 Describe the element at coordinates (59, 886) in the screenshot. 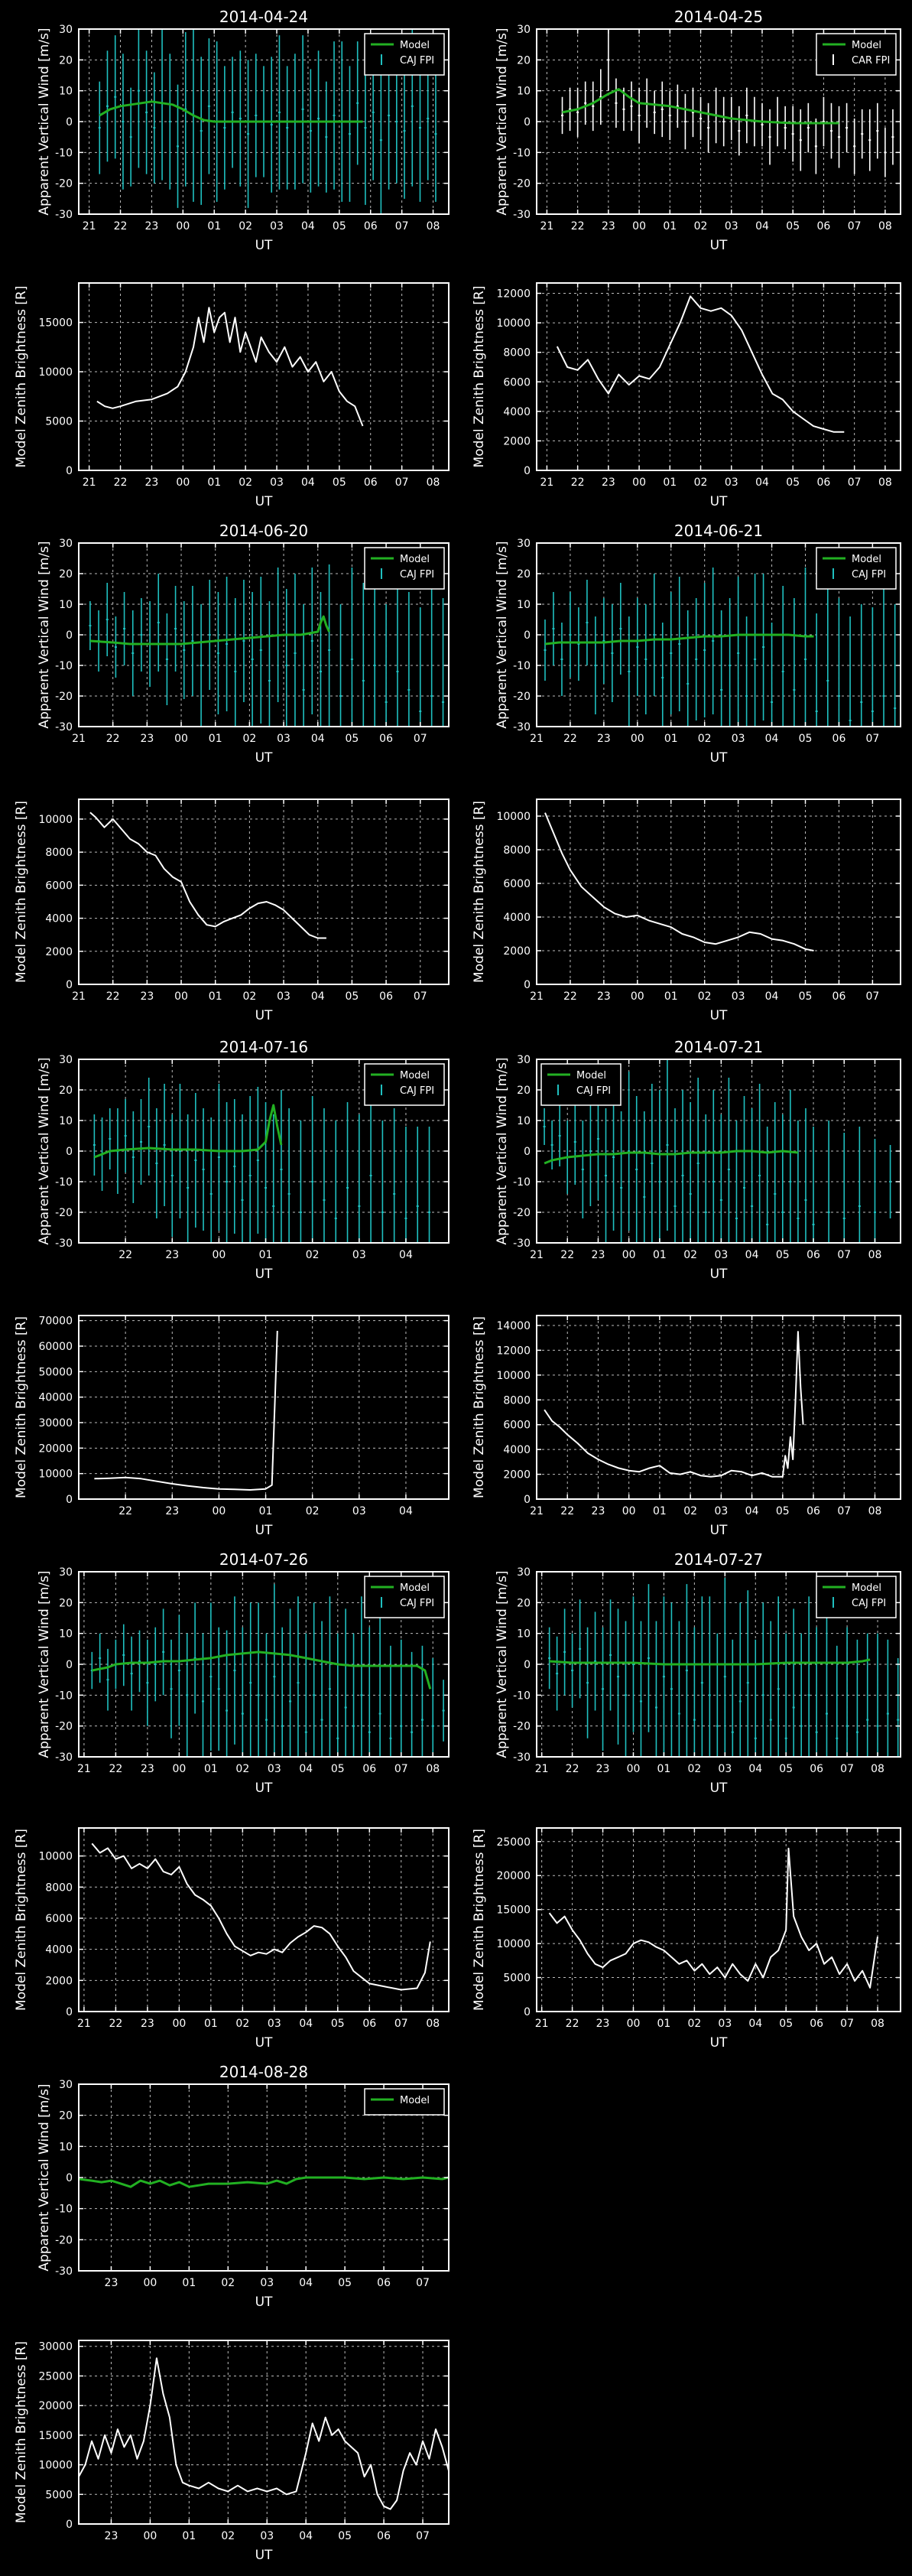

I see `y-tick-label: 6000` at that location.